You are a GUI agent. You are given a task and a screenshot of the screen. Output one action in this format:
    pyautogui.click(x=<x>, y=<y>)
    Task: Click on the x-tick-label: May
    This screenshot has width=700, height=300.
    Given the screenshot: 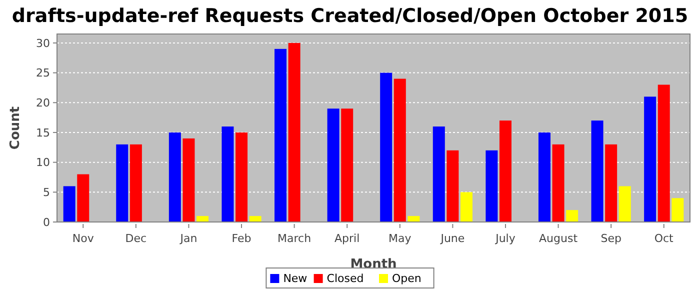 What is the action you would take?
    pyautogui.click(x=400, y=238)
    